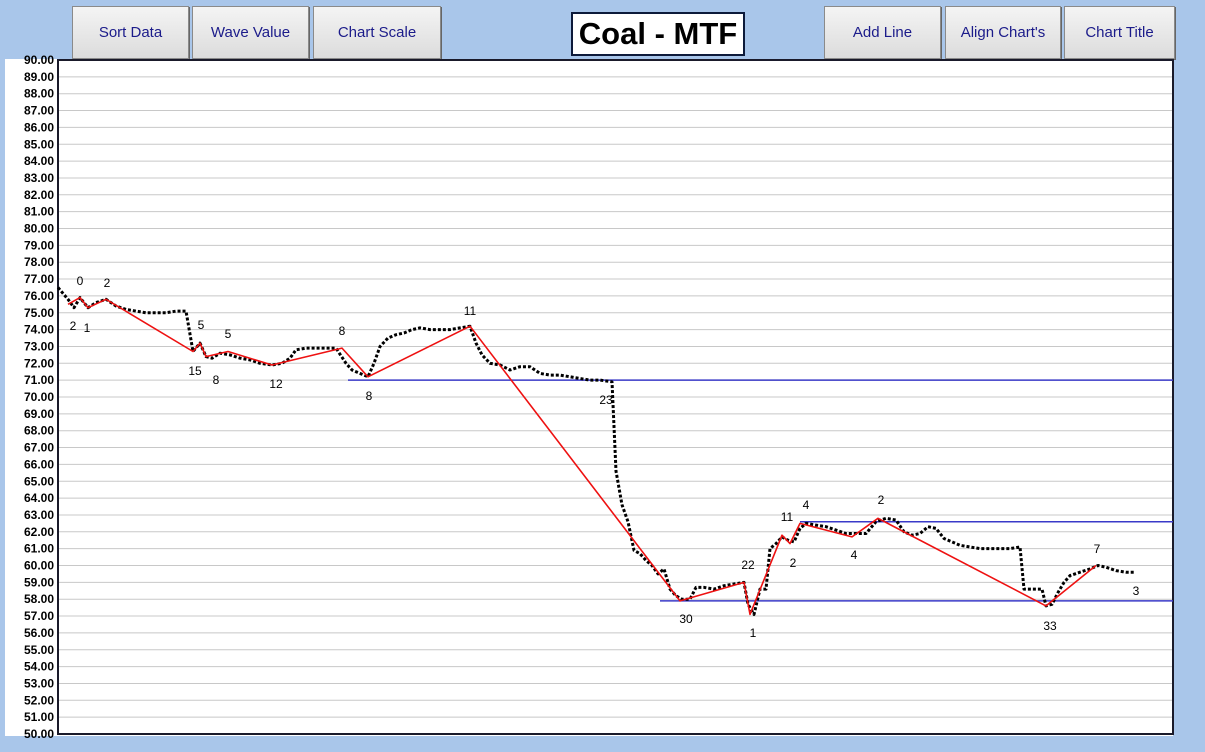  I want to click on y-tick-label: 90.00, so click(39, 60).